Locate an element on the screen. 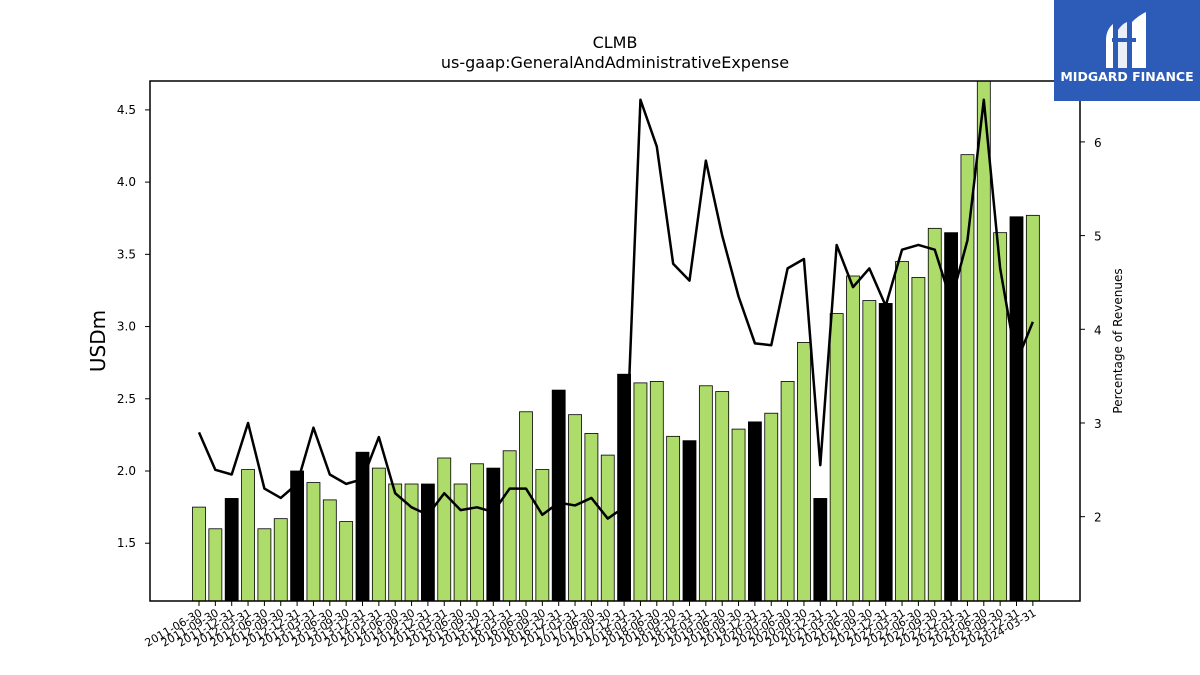  right-y-axis: 2 3 4 5 6 is located at coordinates (1091, 330).